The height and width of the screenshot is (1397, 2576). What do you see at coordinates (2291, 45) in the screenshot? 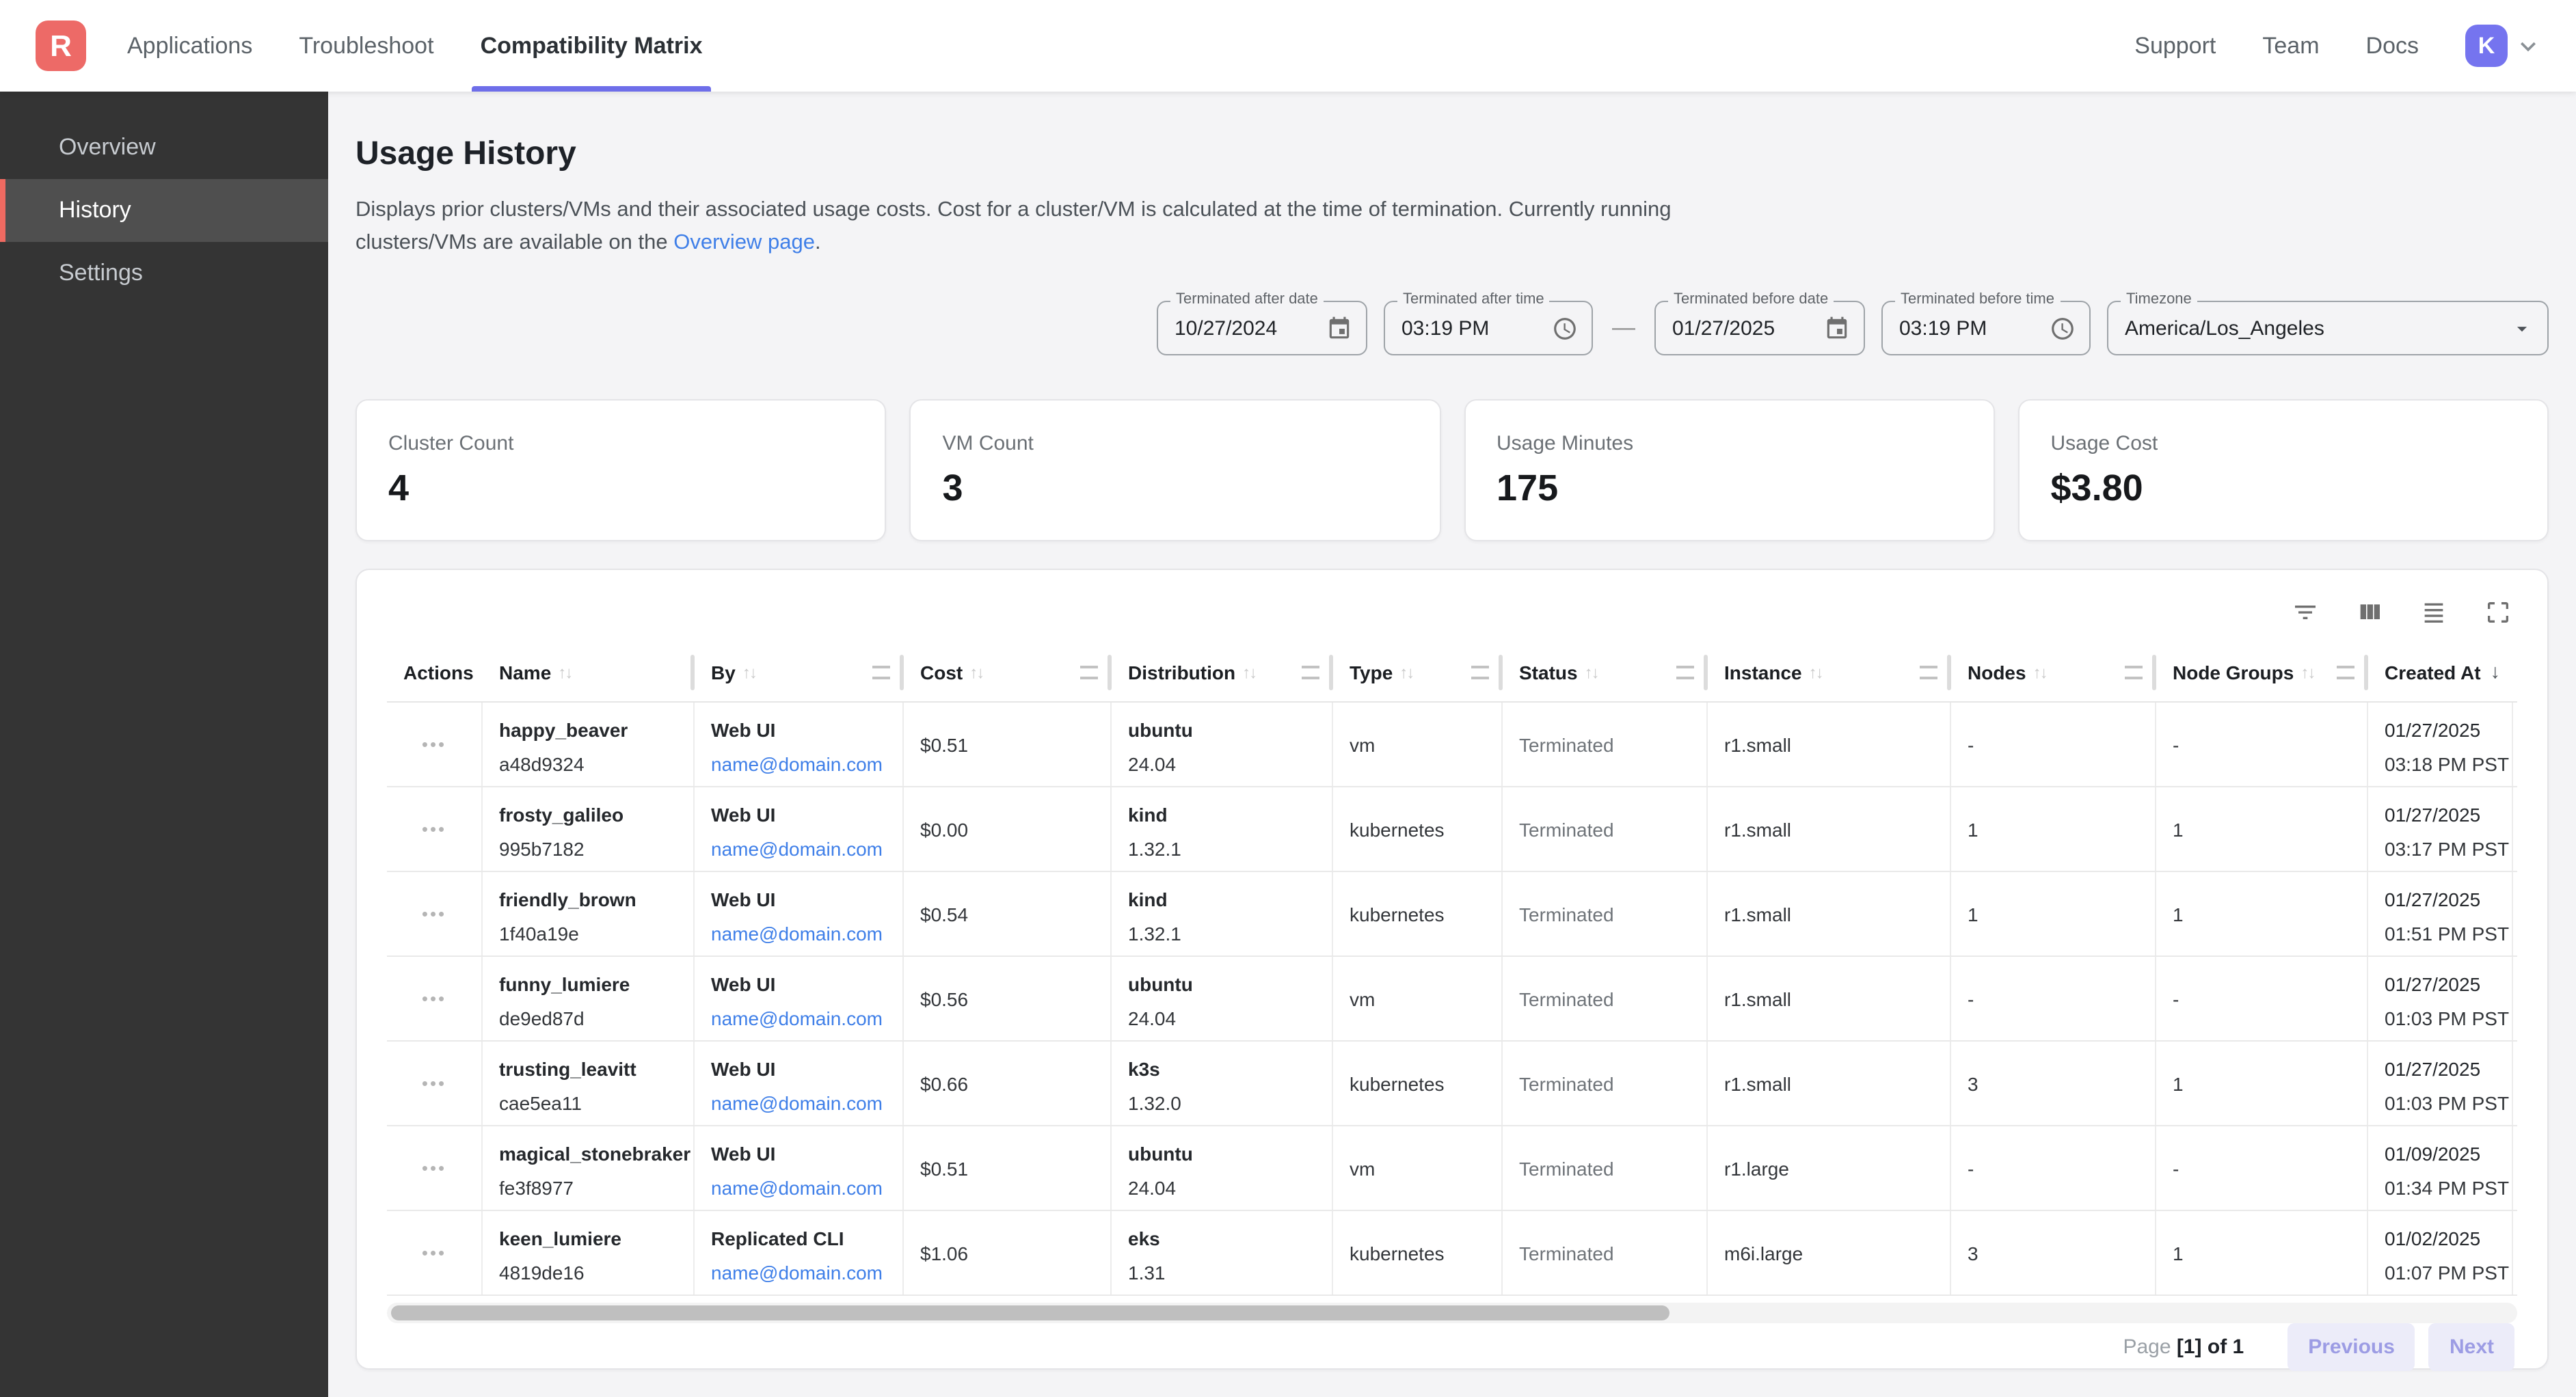
I see `nav-link-team: Team` at bounding box center [2291, 45].